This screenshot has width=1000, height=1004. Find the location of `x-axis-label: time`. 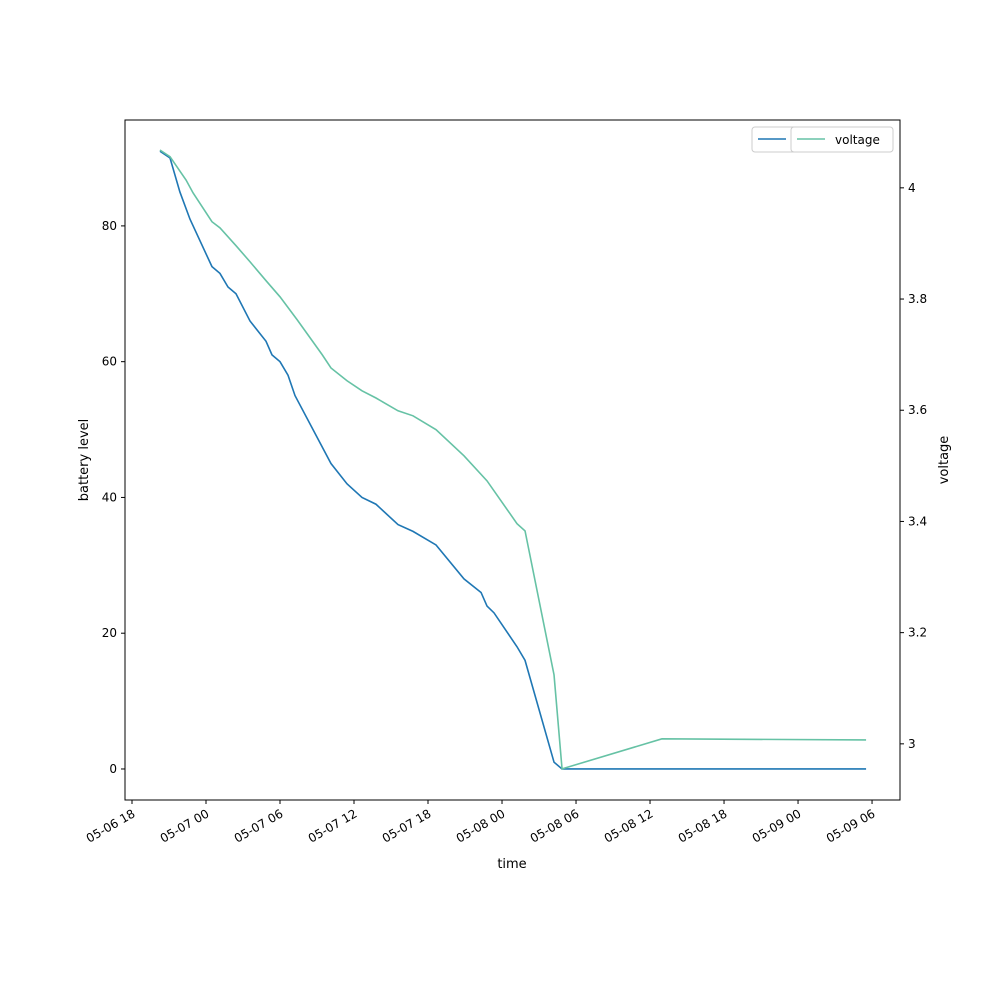

x-axis-label: time is located at coordinates (511, 864).